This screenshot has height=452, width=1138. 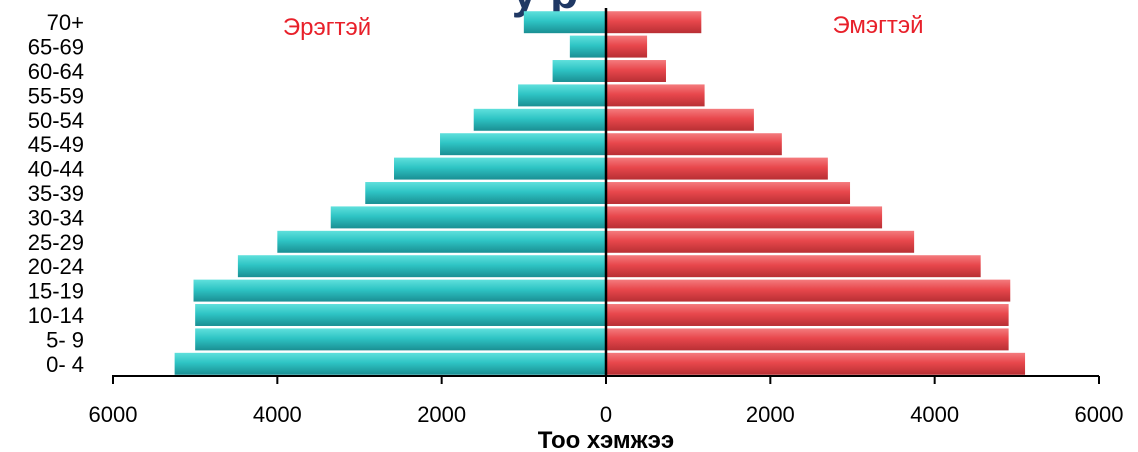 I want to click on category-label: 65-69, so click(x=56, y=47).